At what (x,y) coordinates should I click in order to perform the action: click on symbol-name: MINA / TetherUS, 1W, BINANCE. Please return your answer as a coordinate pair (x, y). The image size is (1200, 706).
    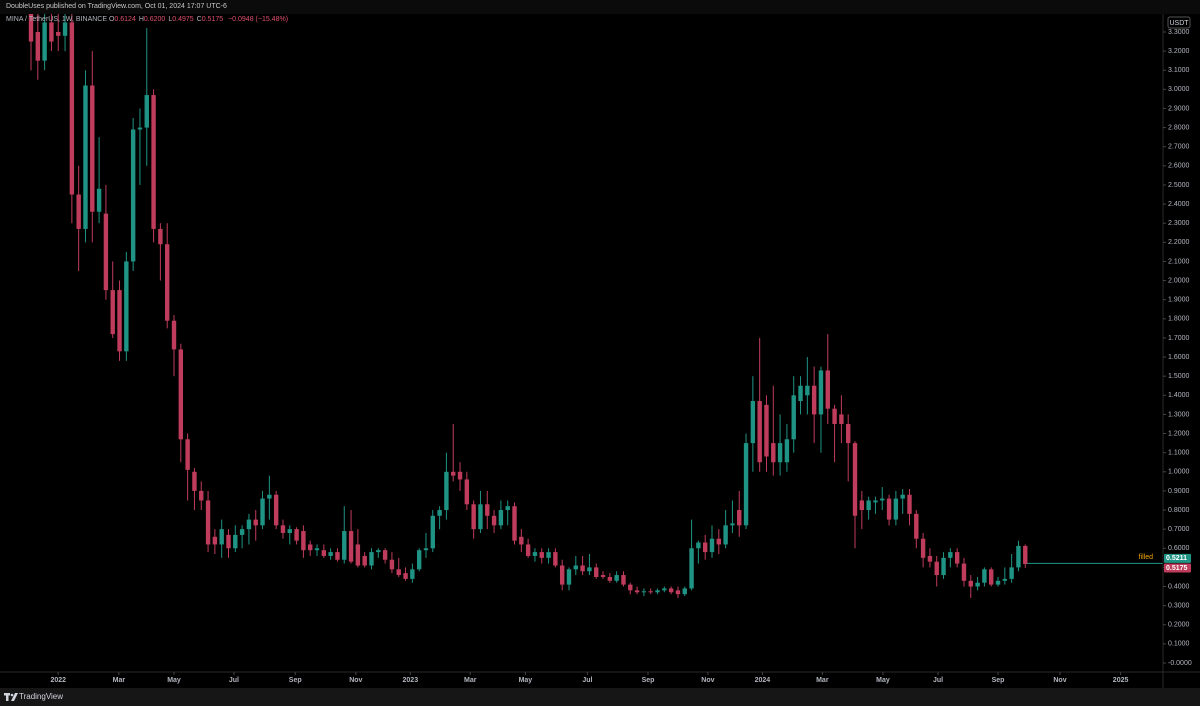
    Looking at the image, I should click on (57, 19).